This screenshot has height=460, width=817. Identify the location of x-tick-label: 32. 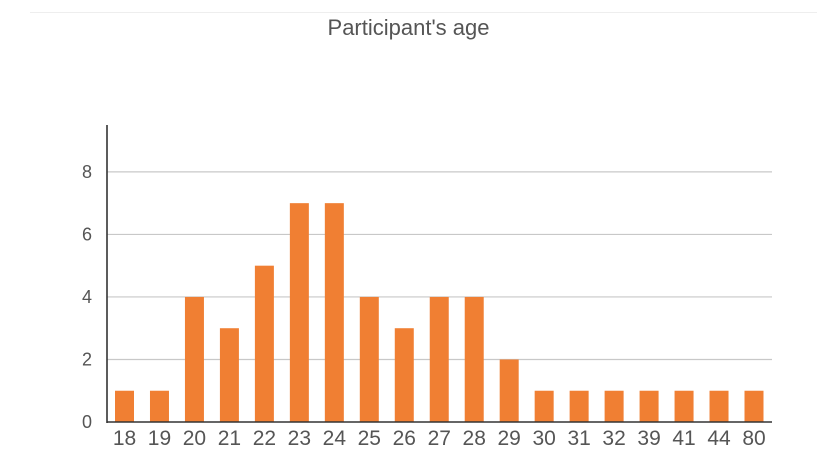
(613, 438).